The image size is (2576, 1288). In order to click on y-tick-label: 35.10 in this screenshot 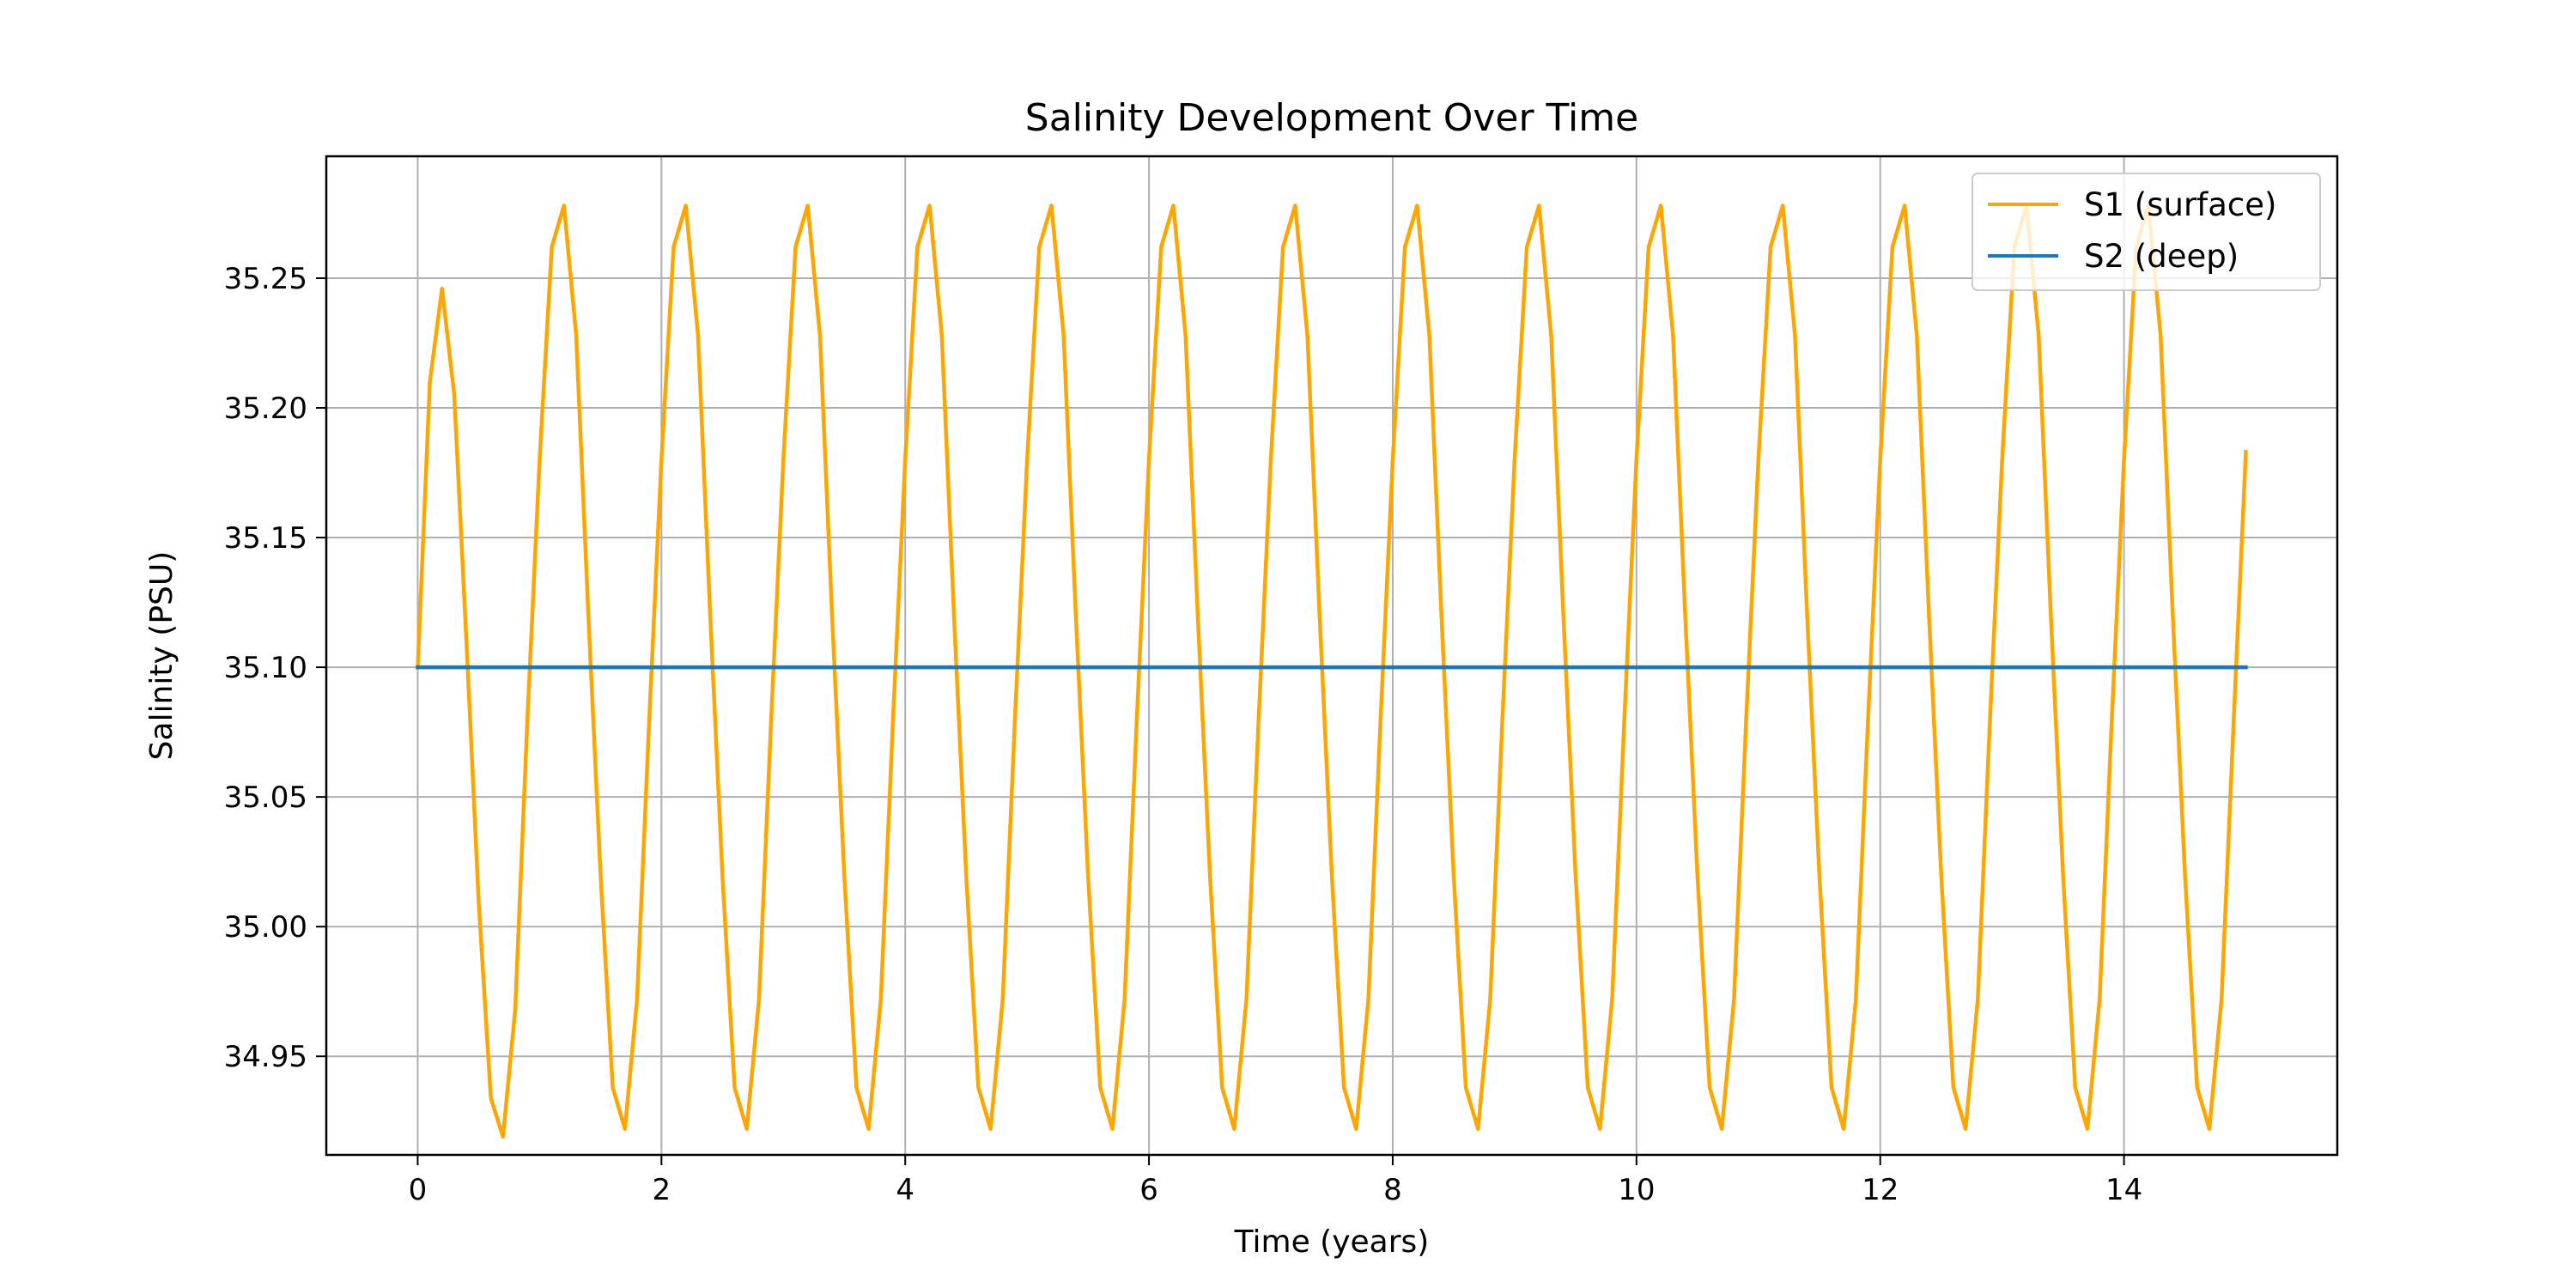, I will do `click(265, 668)`.